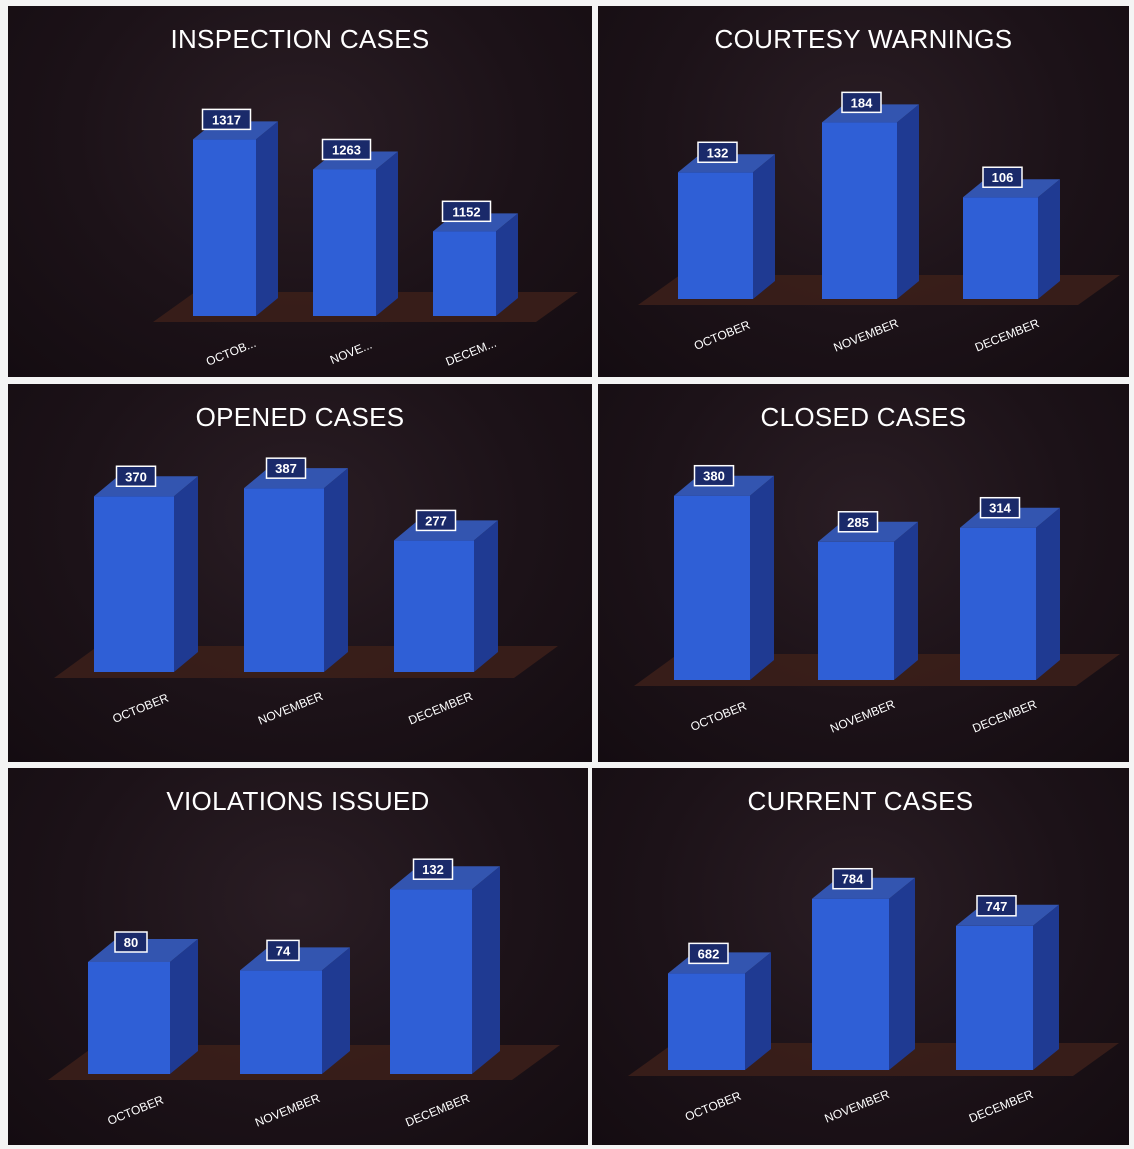 This screenshot has height=1149, width=1134. I want to click on data-label: 682, so click(709, 953).